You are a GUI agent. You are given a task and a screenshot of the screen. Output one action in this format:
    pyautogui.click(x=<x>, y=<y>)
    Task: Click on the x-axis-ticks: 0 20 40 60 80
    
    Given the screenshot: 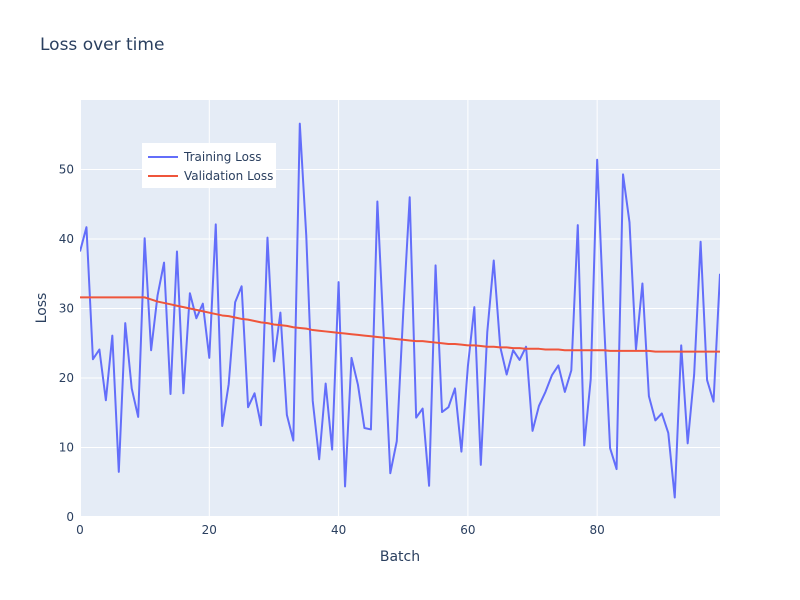 What is the action you would take?
    pyautogui.click(x=340, y=530)
    